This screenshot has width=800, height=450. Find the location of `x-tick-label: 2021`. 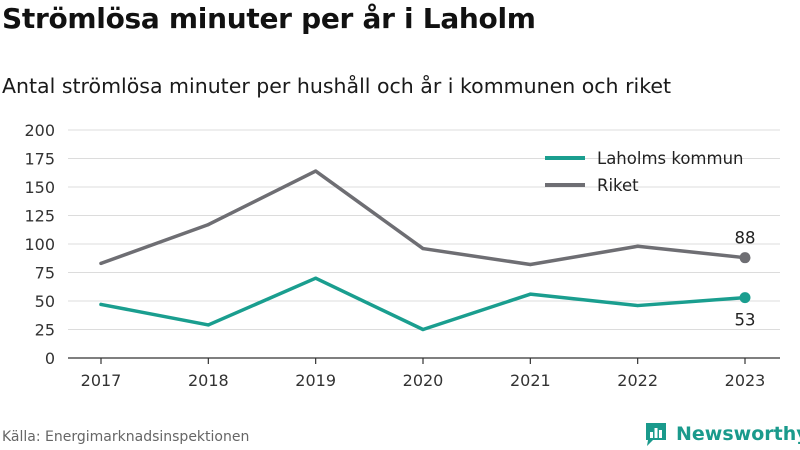

x-tick-label: 2021 is located at coordinates (530, 380).